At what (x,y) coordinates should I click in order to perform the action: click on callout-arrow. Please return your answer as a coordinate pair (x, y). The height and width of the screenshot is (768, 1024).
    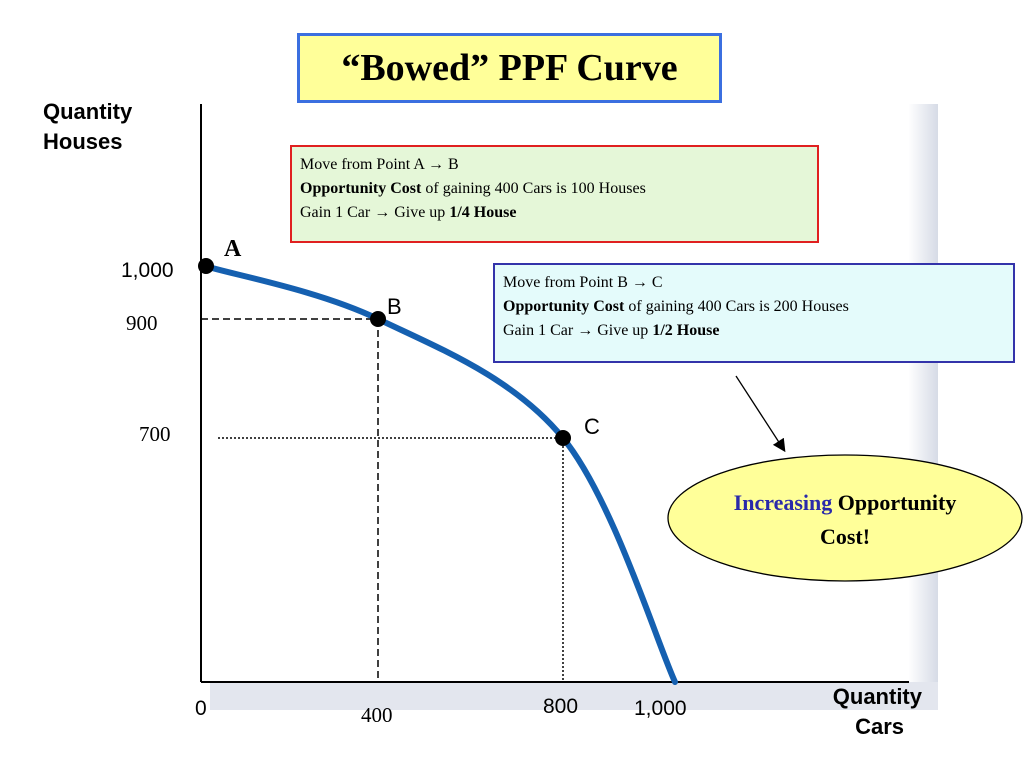
    Looking at the image, I should click on (760, 414).